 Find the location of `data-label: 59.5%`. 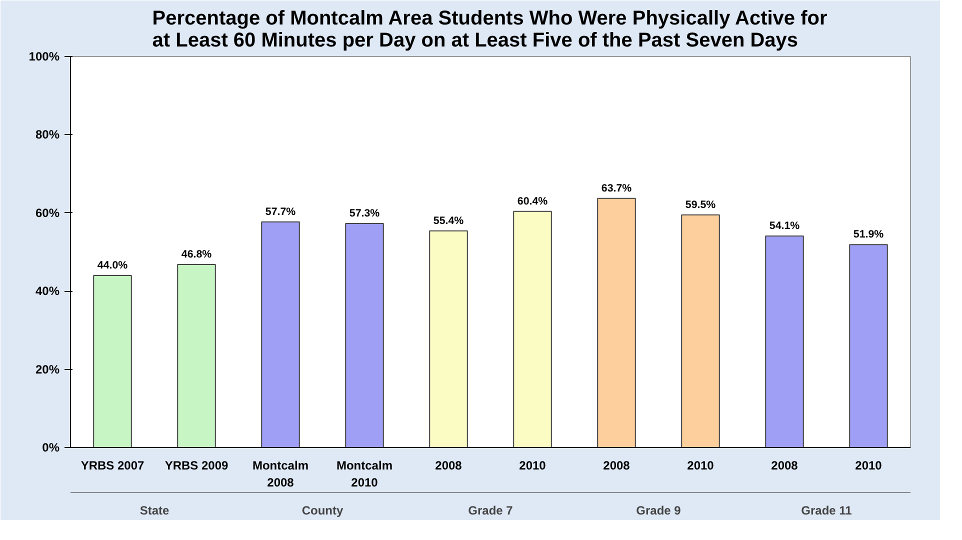

data-label: 59.5% is located at coordinates (700, 204).